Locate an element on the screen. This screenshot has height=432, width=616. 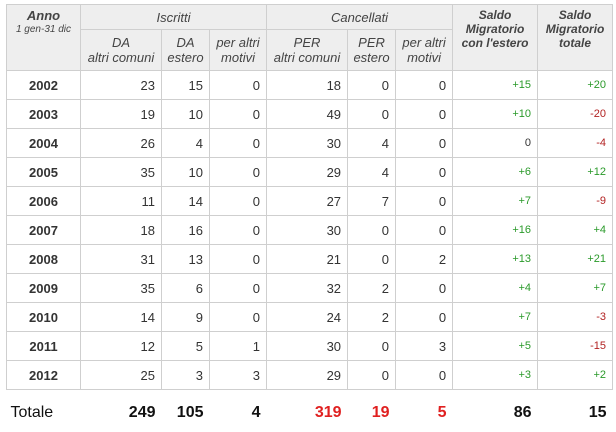
year-cell: 2007 is located at coordinates (43, 230).